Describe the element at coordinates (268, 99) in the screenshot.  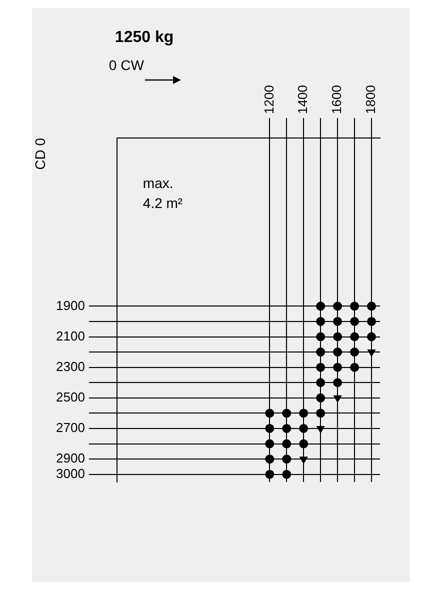
I see `x-tick-label: 1200` at that location.